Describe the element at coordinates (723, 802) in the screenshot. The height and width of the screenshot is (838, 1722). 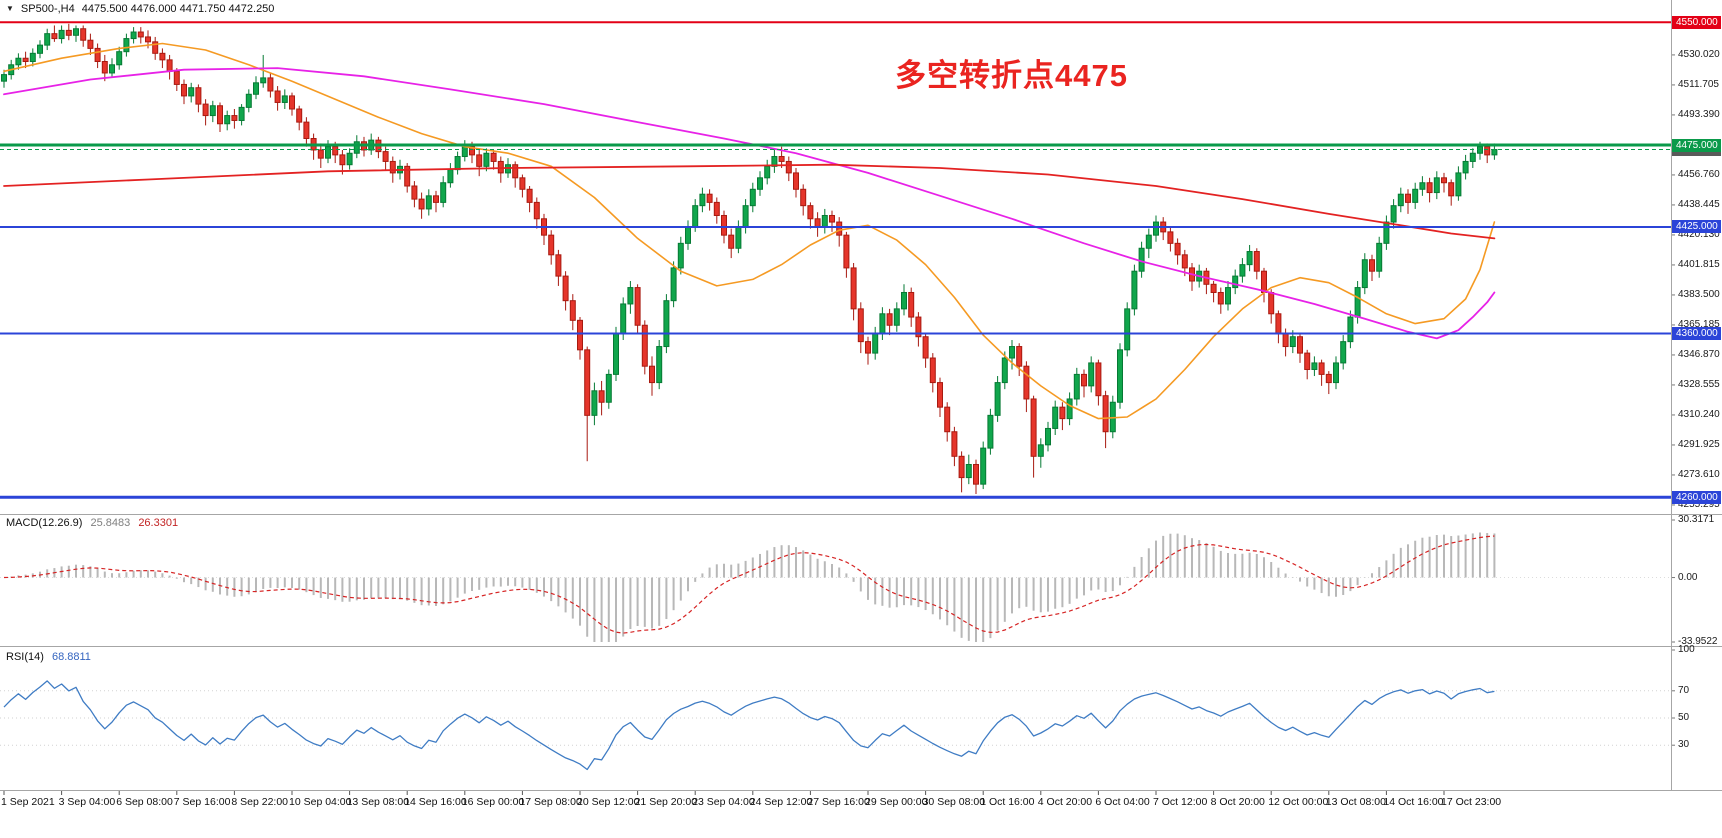
I see `time-axis-label: 23 Sep 04:00` at that location.